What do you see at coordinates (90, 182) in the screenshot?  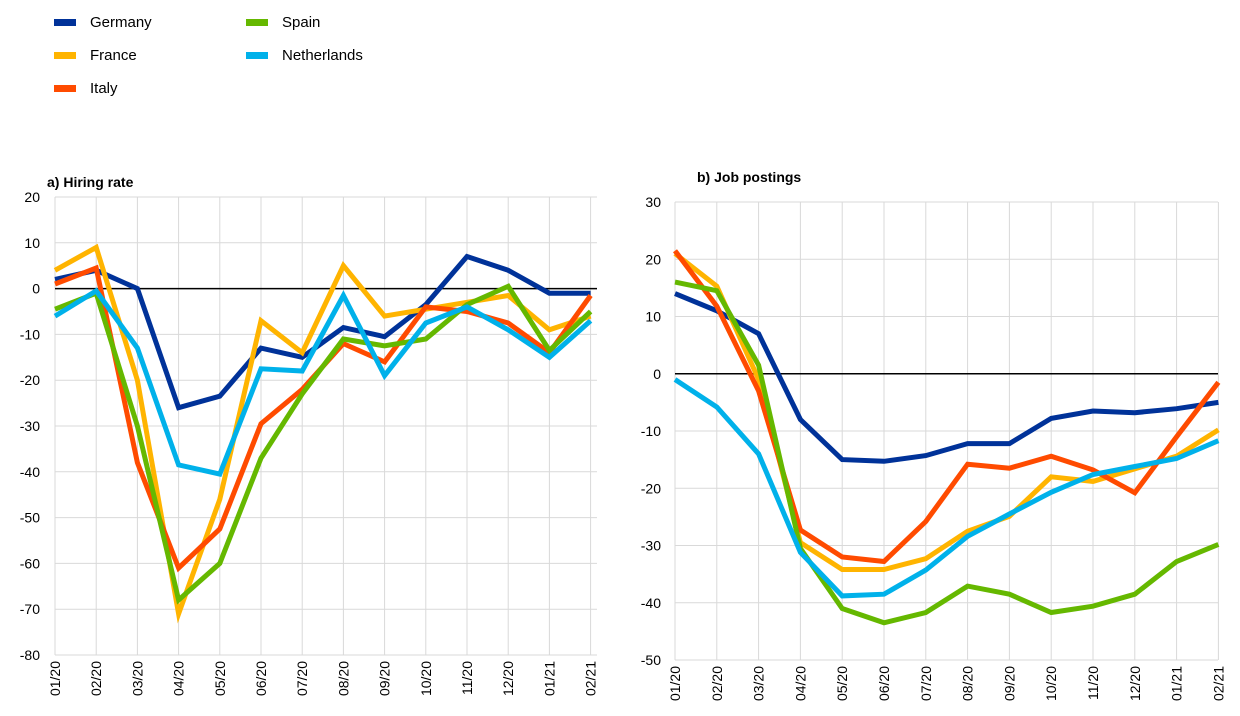 I see `chart-title-hiring-rate: a) Hiring rate` at bounding box center [90, 182].